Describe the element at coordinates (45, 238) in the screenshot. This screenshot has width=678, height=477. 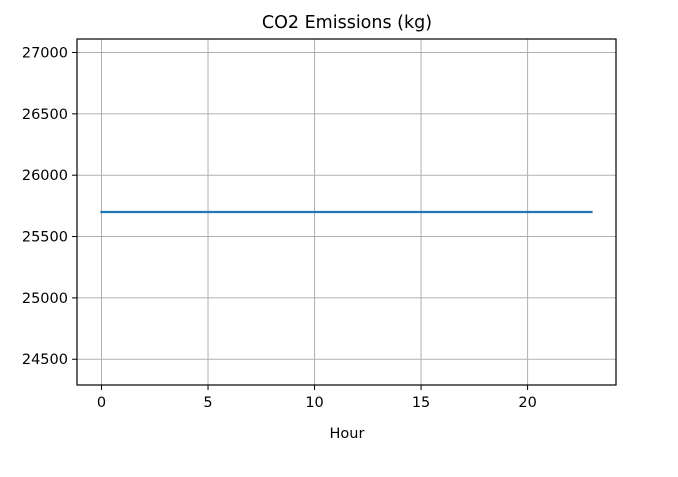
I see `y-tick-label: 25500` at that location.